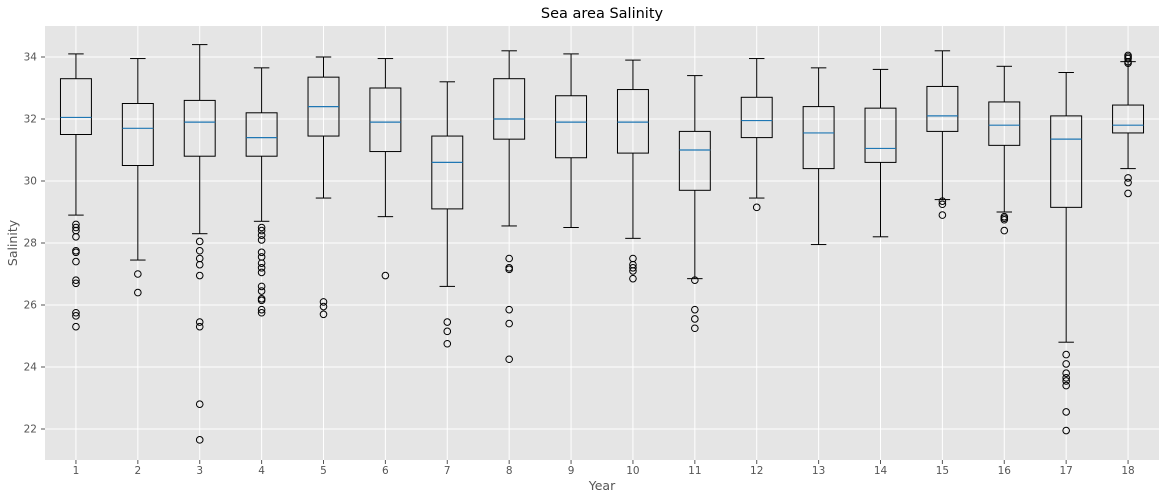 The width and height of the screenshot is (1170, 500). Describe the element at coordinates (30, 182) in the screenshot. I see `y-tick-label: 30` at that location.